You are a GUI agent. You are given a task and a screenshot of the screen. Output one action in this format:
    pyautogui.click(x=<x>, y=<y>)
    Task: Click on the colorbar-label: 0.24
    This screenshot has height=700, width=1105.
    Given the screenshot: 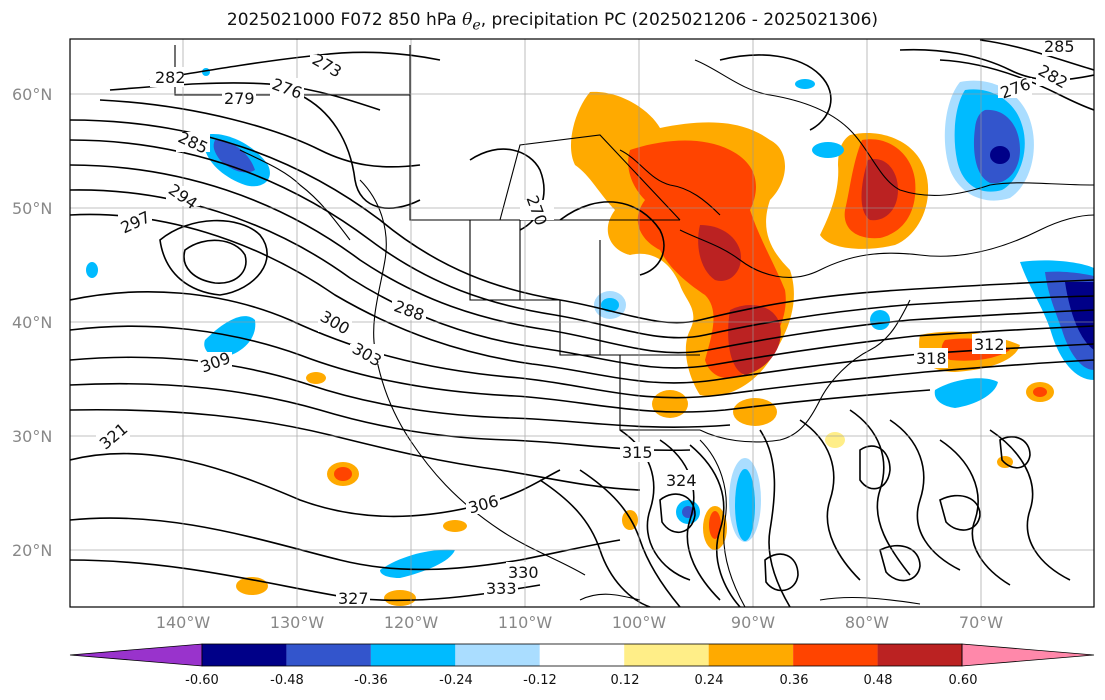 What is the action you would take?
    pyautogui.click(x=709, y=680)
    